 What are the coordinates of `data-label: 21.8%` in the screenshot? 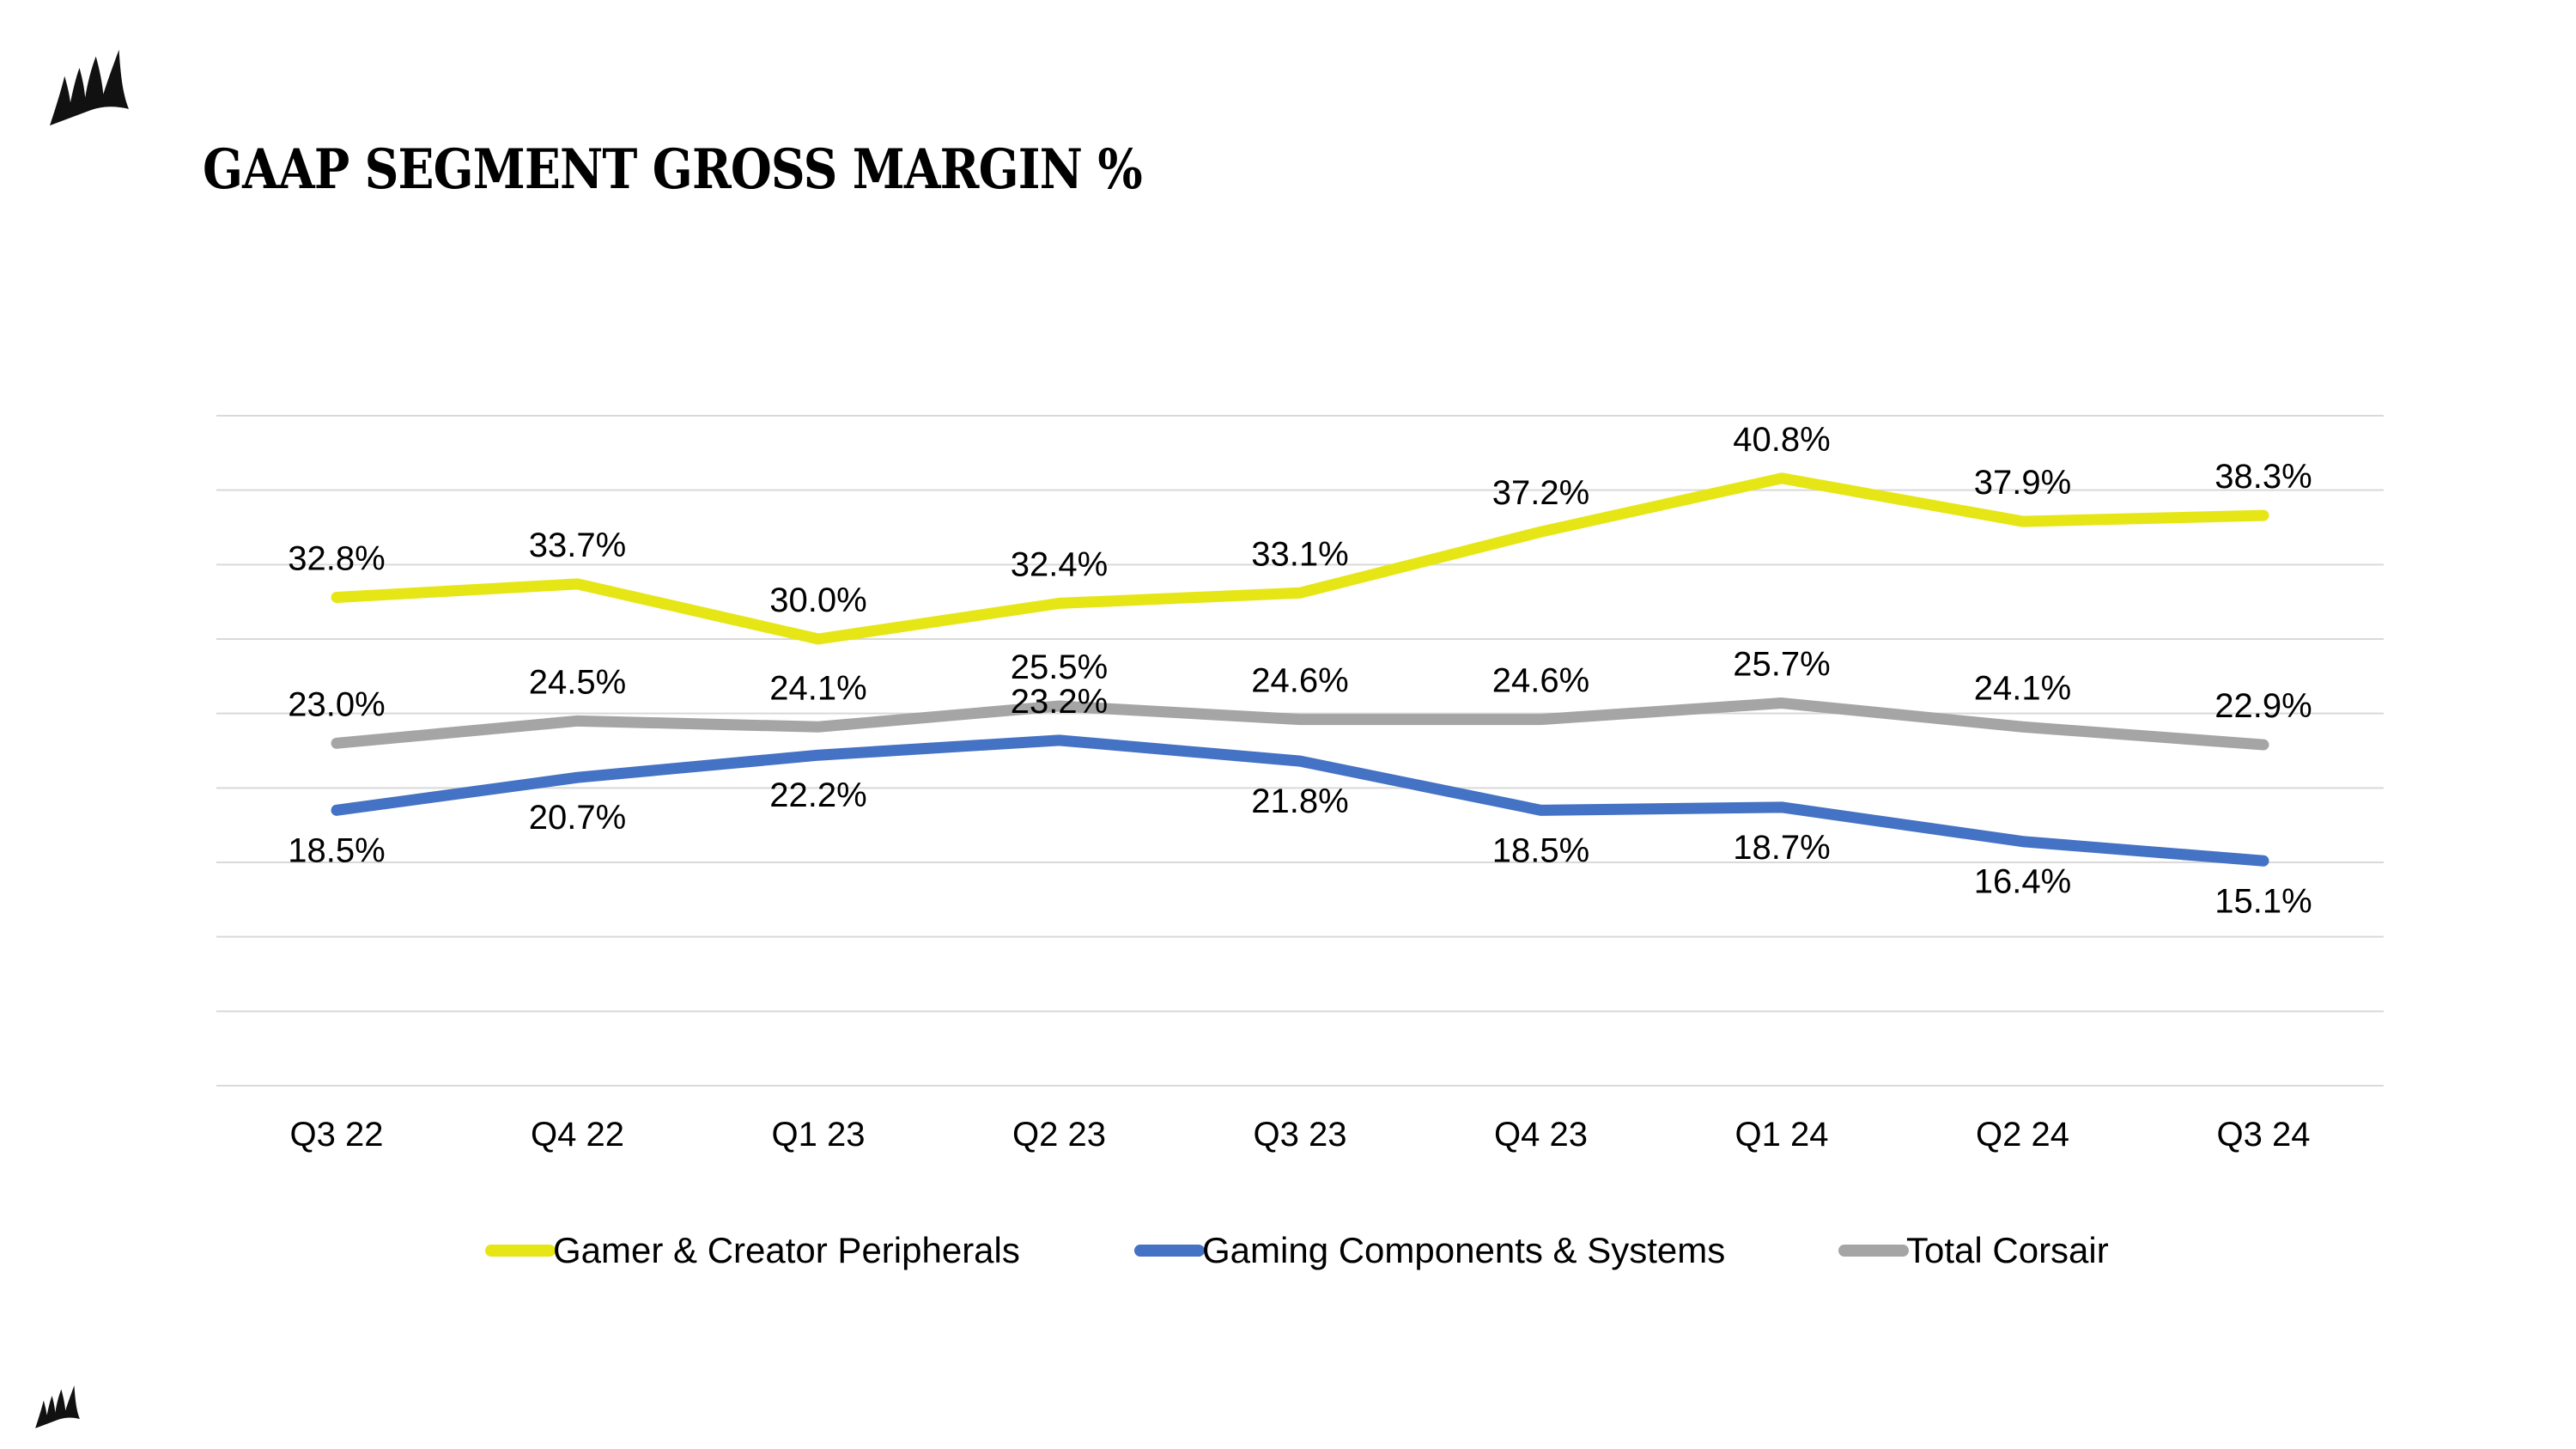 It's located at (1299, 801).